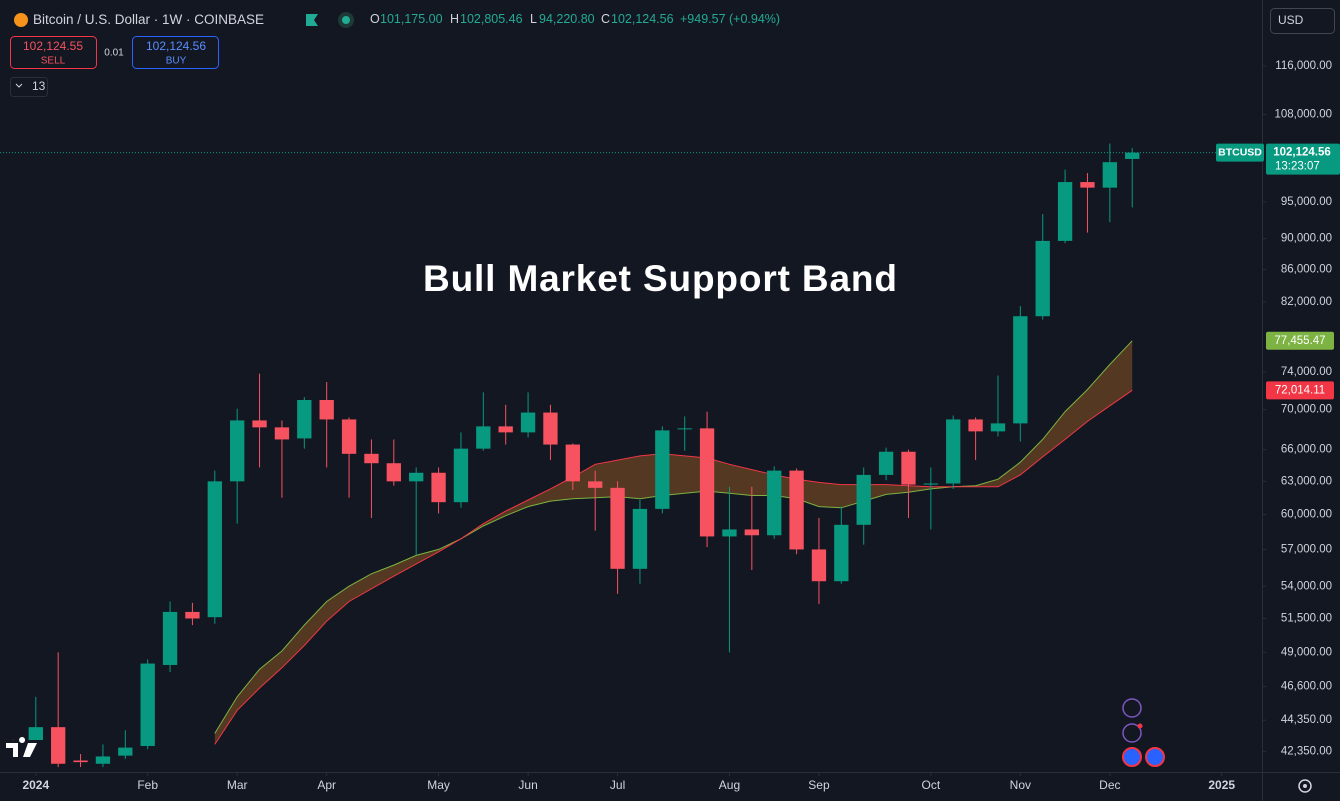  Describe the element at coordinates (491, 19) in the screenshot. I see `ohlc-value: 102,805.46` at that location.